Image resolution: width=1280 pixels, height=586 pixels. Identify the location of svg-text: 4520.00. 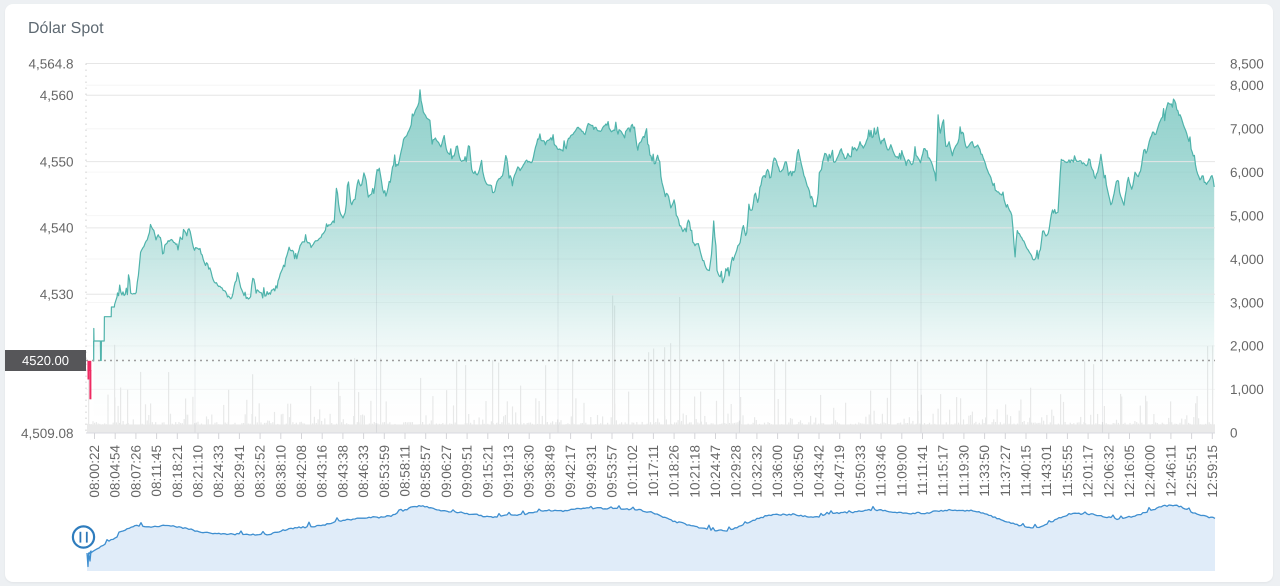
(45, 360).